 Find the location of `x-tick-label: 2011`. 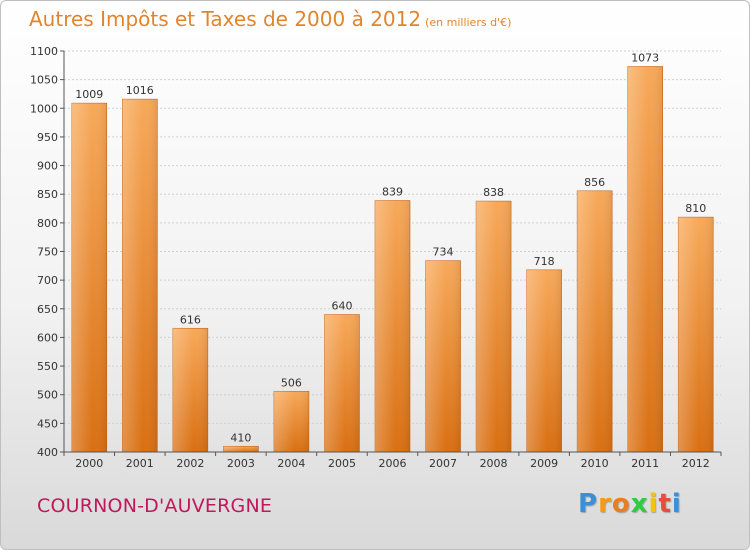

x-tick-label: 2011 is located at coordinates (645, 463).